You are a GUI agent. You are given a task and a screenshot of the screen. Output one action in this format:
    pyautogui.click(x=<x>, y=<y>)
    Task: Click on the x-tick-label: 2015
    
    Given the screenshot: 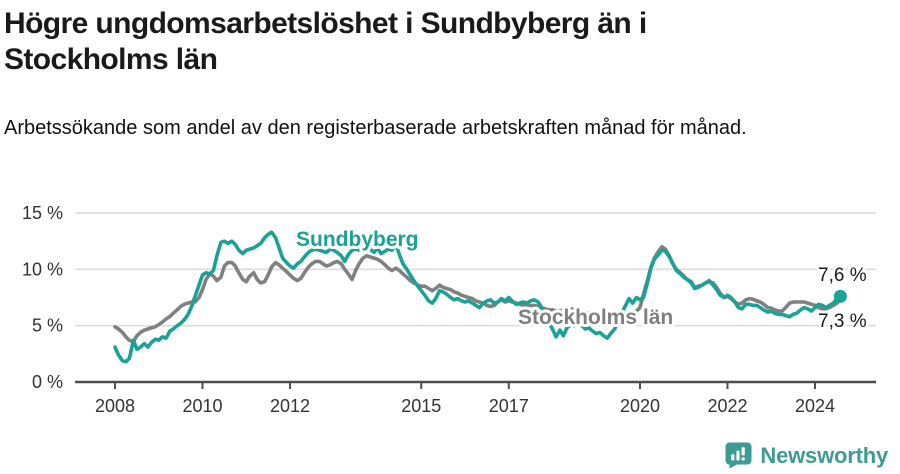 What is the action you would take?
    pyautogui.click(x=421, y=406)
    